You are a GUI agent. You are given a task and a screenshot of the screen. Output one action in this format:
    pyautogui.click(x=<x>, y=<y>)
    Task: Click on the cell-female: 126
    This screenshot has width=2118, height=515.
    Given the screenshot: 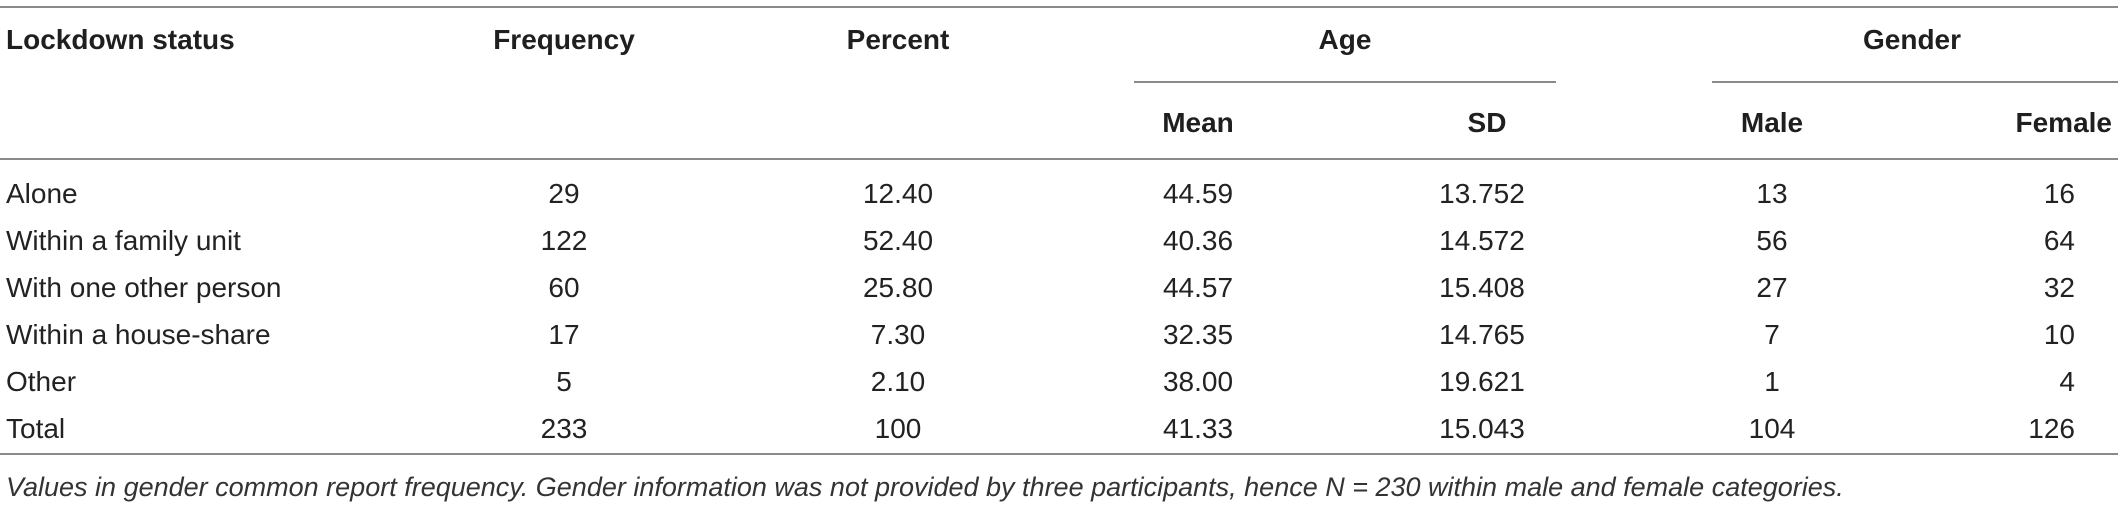 What is the action you would take?
    pyautogui.click(x=2051, y=428)
    